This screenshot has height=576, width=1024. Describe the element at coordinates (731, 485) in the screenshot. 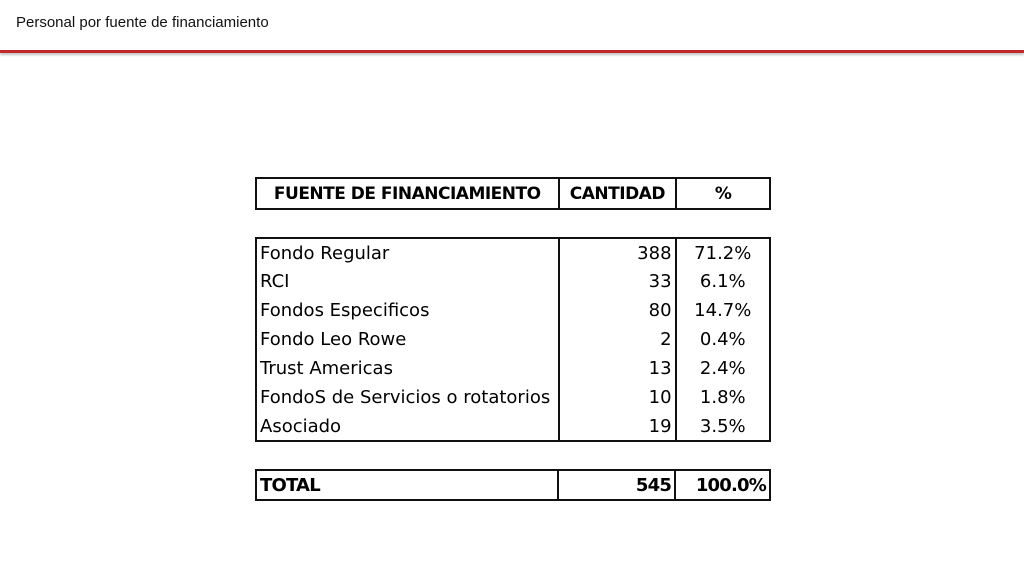

I see `total-percent: 100.0%` at that location.